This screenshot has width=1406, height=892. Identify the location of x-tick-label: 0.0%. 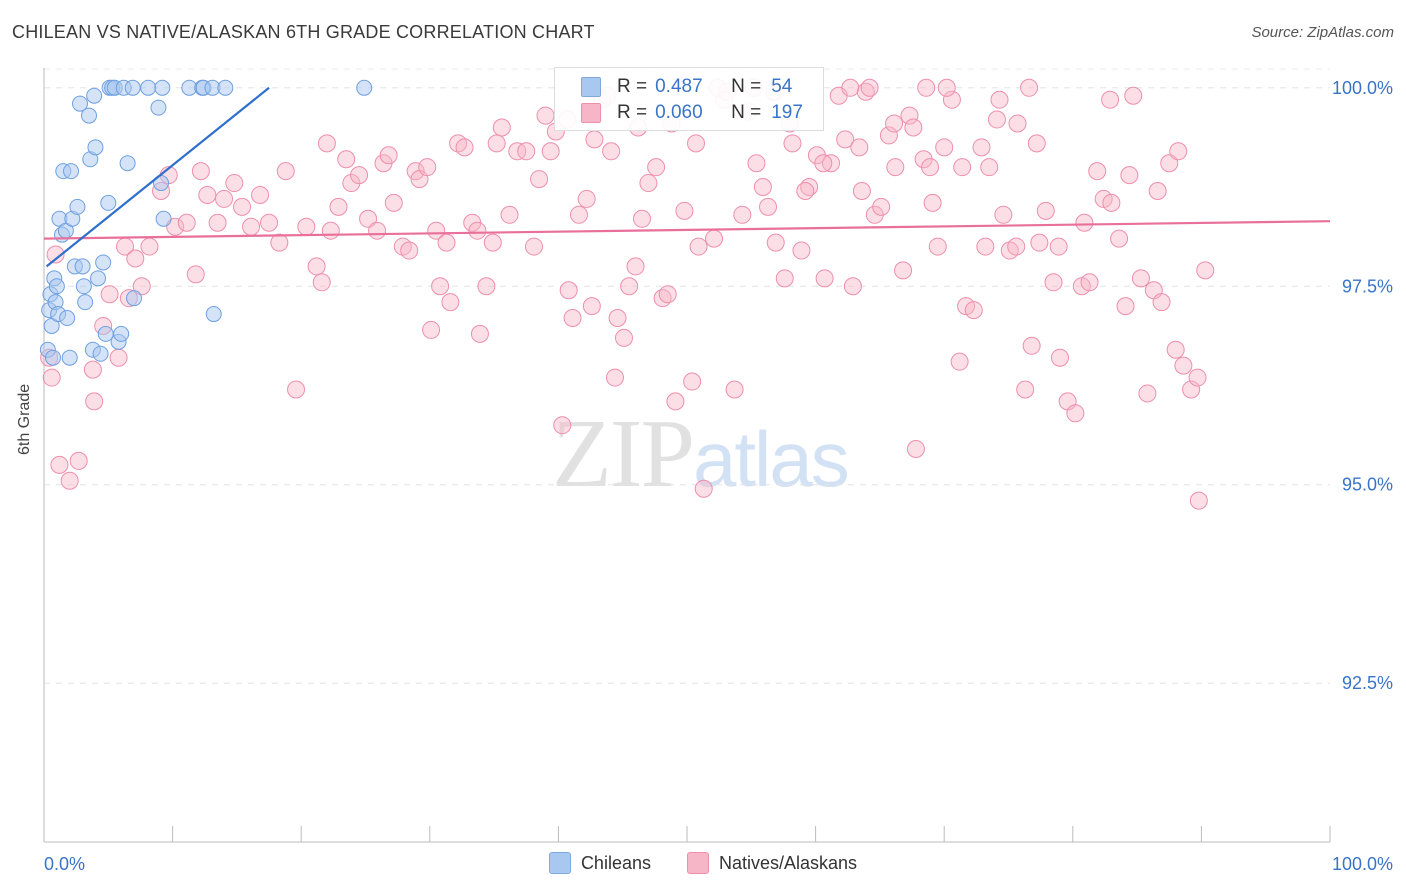
(64, 864).